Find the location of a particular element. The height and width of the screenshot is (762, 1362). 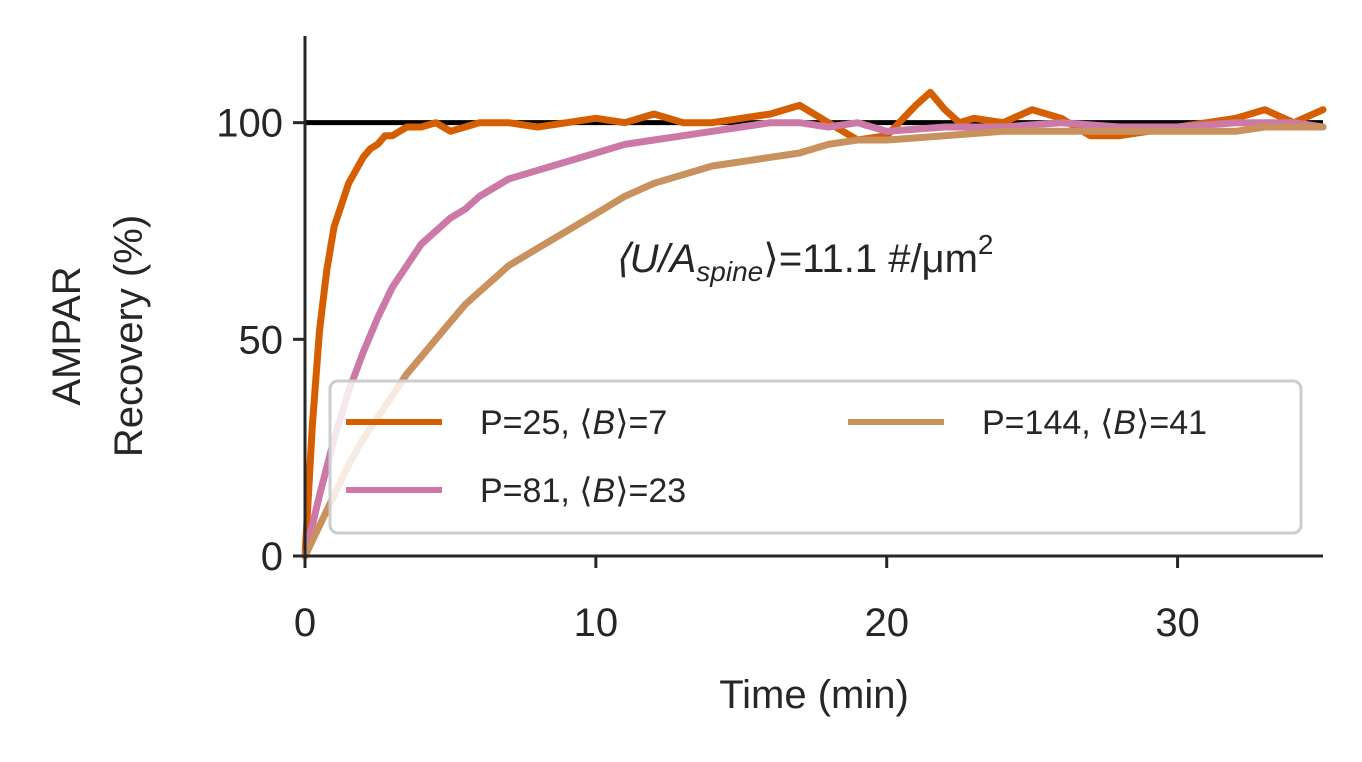

legend-label-series-3-suffix: ⟩=41 is located at coordinates (1171, 423).